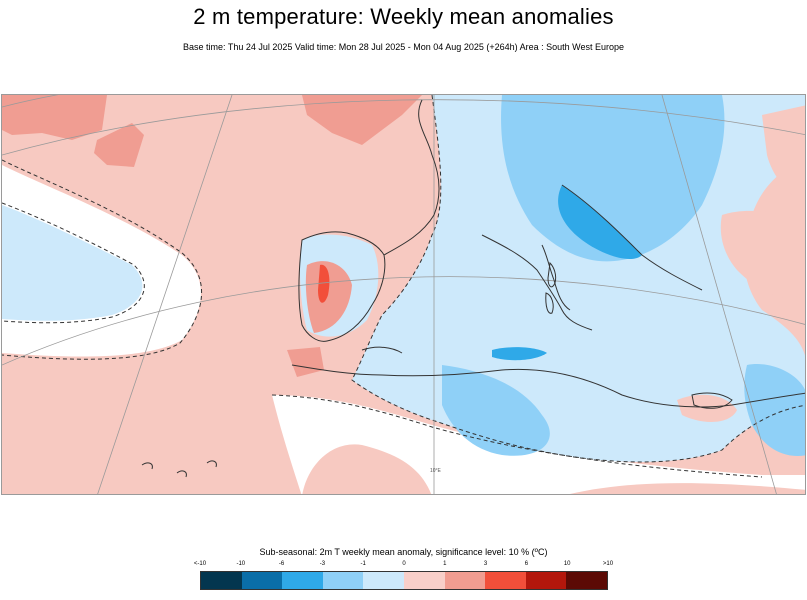 The width and height of the screenshot is (807, 600). What do you see at coordinates (403, 16) in the screenshot?
I see `page-title: 2 m temperature: Weekly mean anomalies` at bounding box center [403, 16].